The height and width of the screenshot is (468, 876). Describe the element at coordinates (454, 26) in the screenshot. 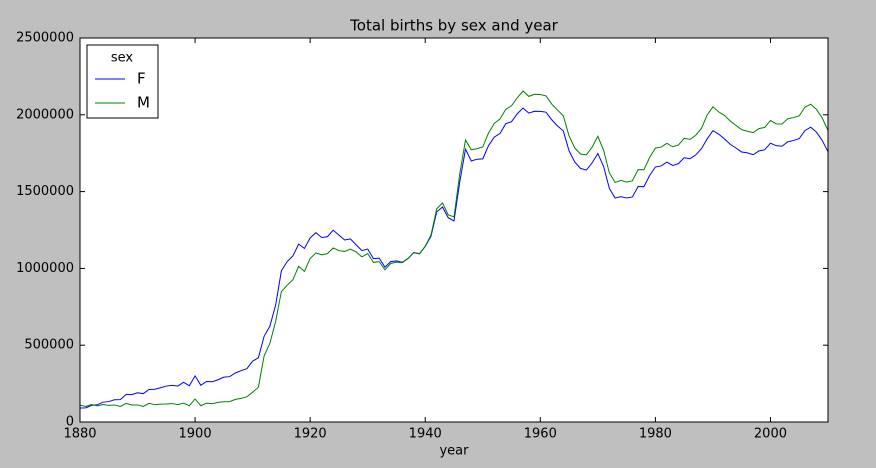

I see `chart-title: Total births by sex and year` at that location.